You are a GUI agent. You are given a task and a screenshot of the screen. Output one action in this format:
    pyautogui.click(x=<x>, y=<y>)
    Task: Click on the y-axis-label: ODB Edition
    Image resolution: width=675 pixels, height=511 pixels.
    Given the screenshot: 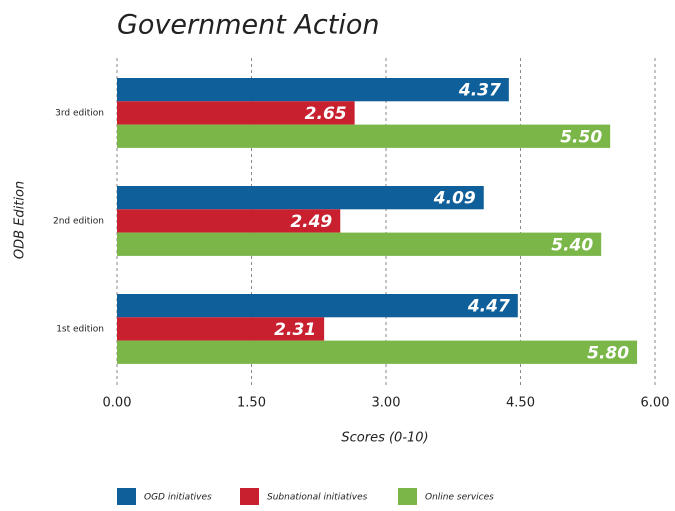 What is the action you would take?
    pyautogui.click(x=20, y=220)
    